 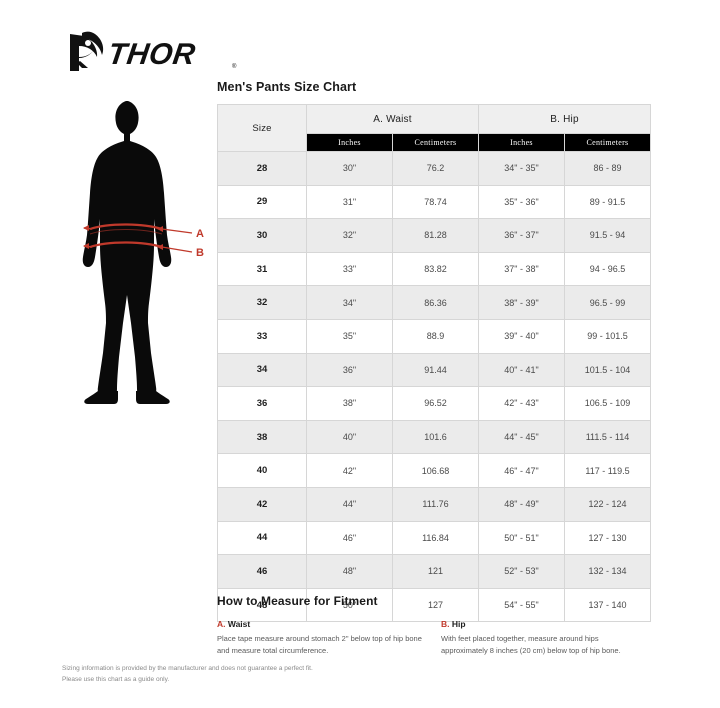 I want to click on cell-size: 40, so click(x=262, y=470).